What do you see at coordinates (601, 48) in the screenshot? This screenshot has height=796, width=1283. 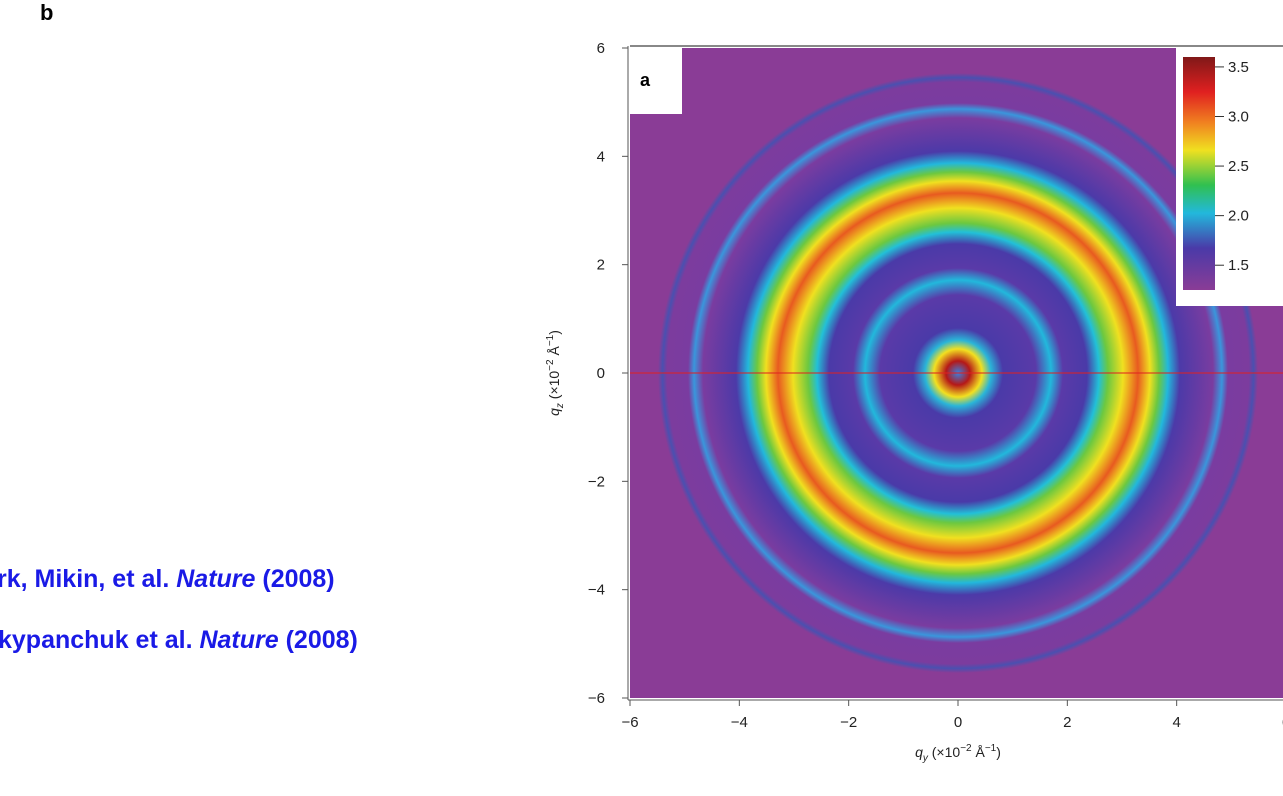 I see `y-tick-label: 6` at bounding box center [601, 48].